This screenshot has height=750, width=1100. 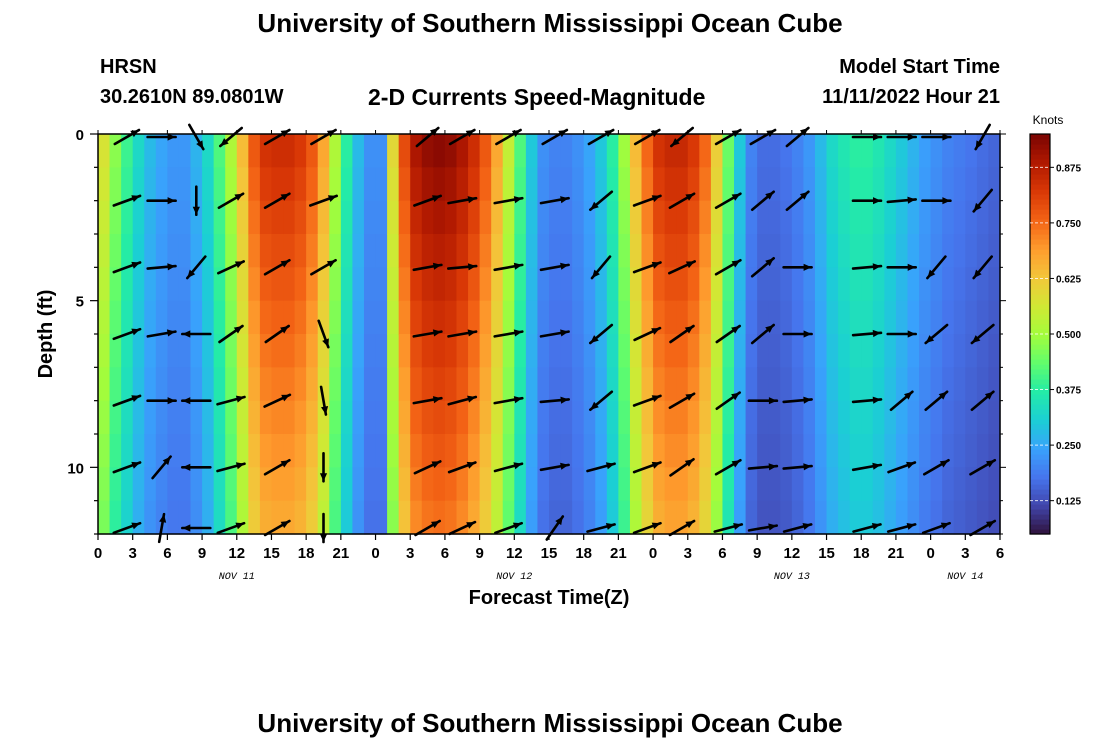 What do you see at coordinates (271, 553) in the screenshot?
I see `x-tick-label: 15` at bounding box center [271, 553].